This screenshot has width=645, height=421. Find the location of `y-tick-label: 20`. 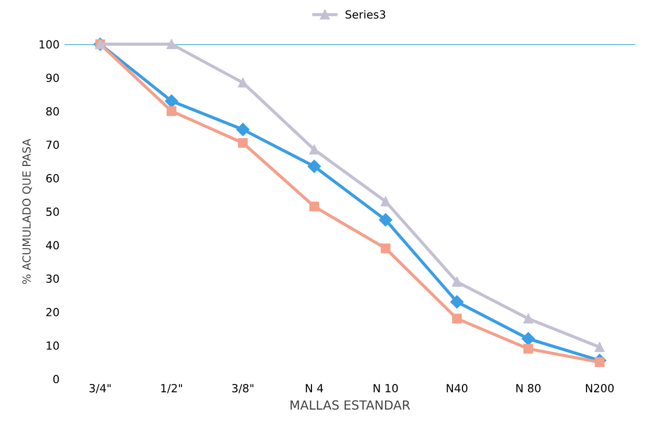

y-tick-label: 20 is located at coordinates (52, 312).